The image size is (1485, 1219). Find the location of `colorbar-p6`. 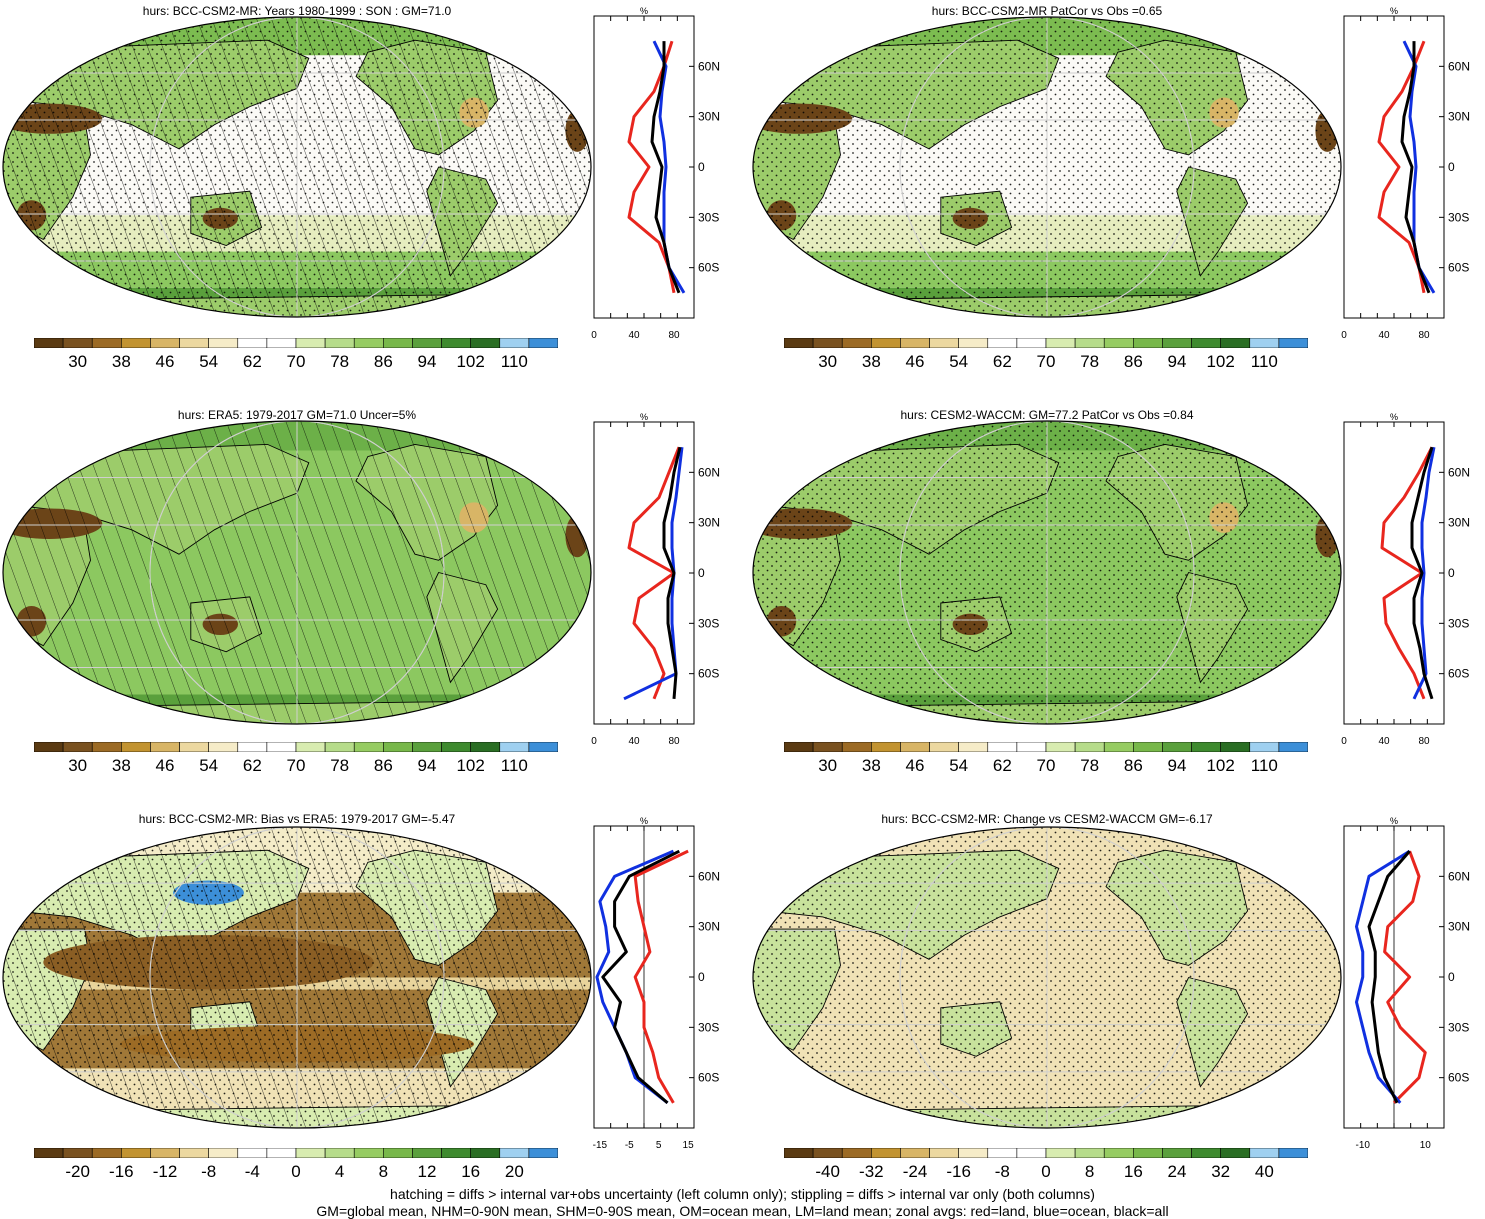

colorbar-p6 is located at coordinates (1046, 1153).